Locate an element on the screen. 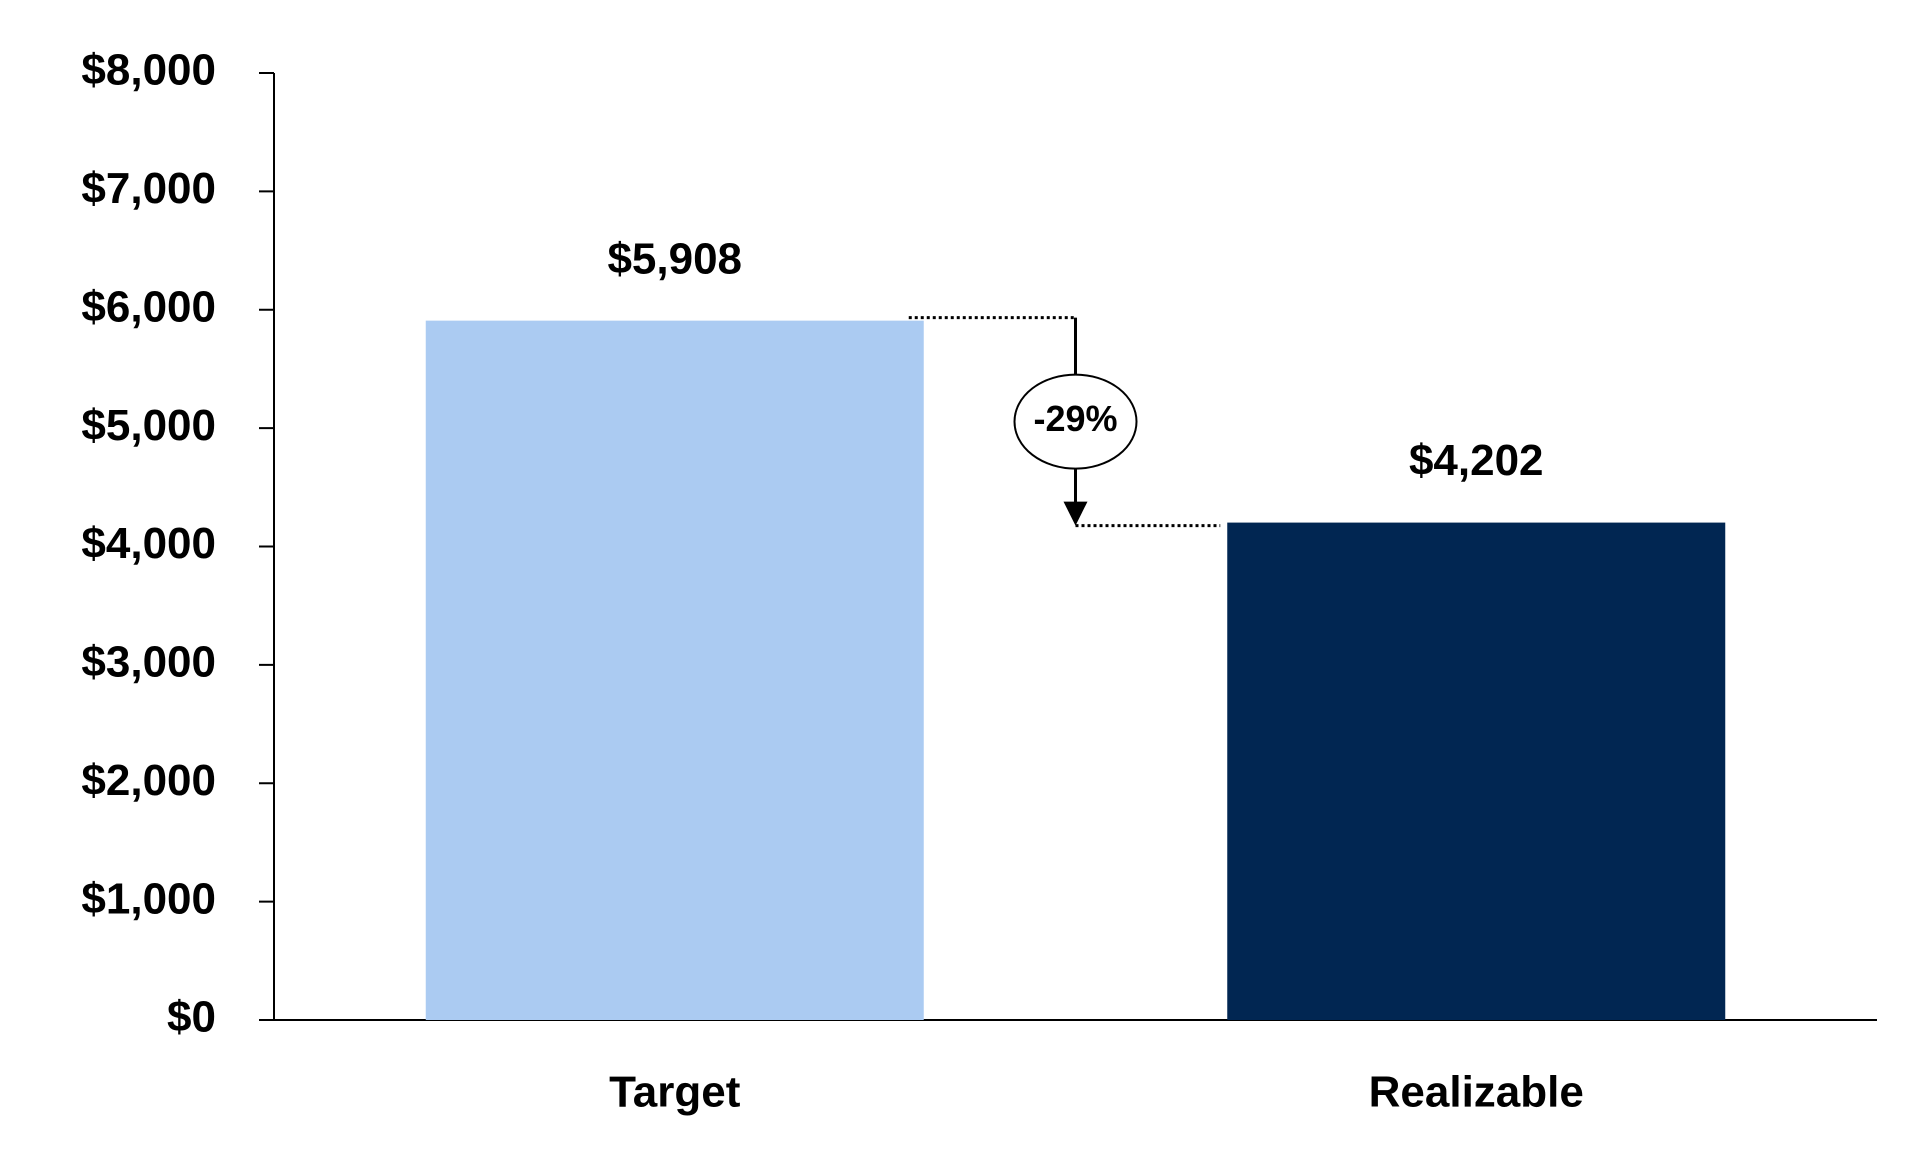 Image resolution: width=1910 pixels, height=1157 pixels. value-label: $4,202 is located at coordinates (1476, 460).